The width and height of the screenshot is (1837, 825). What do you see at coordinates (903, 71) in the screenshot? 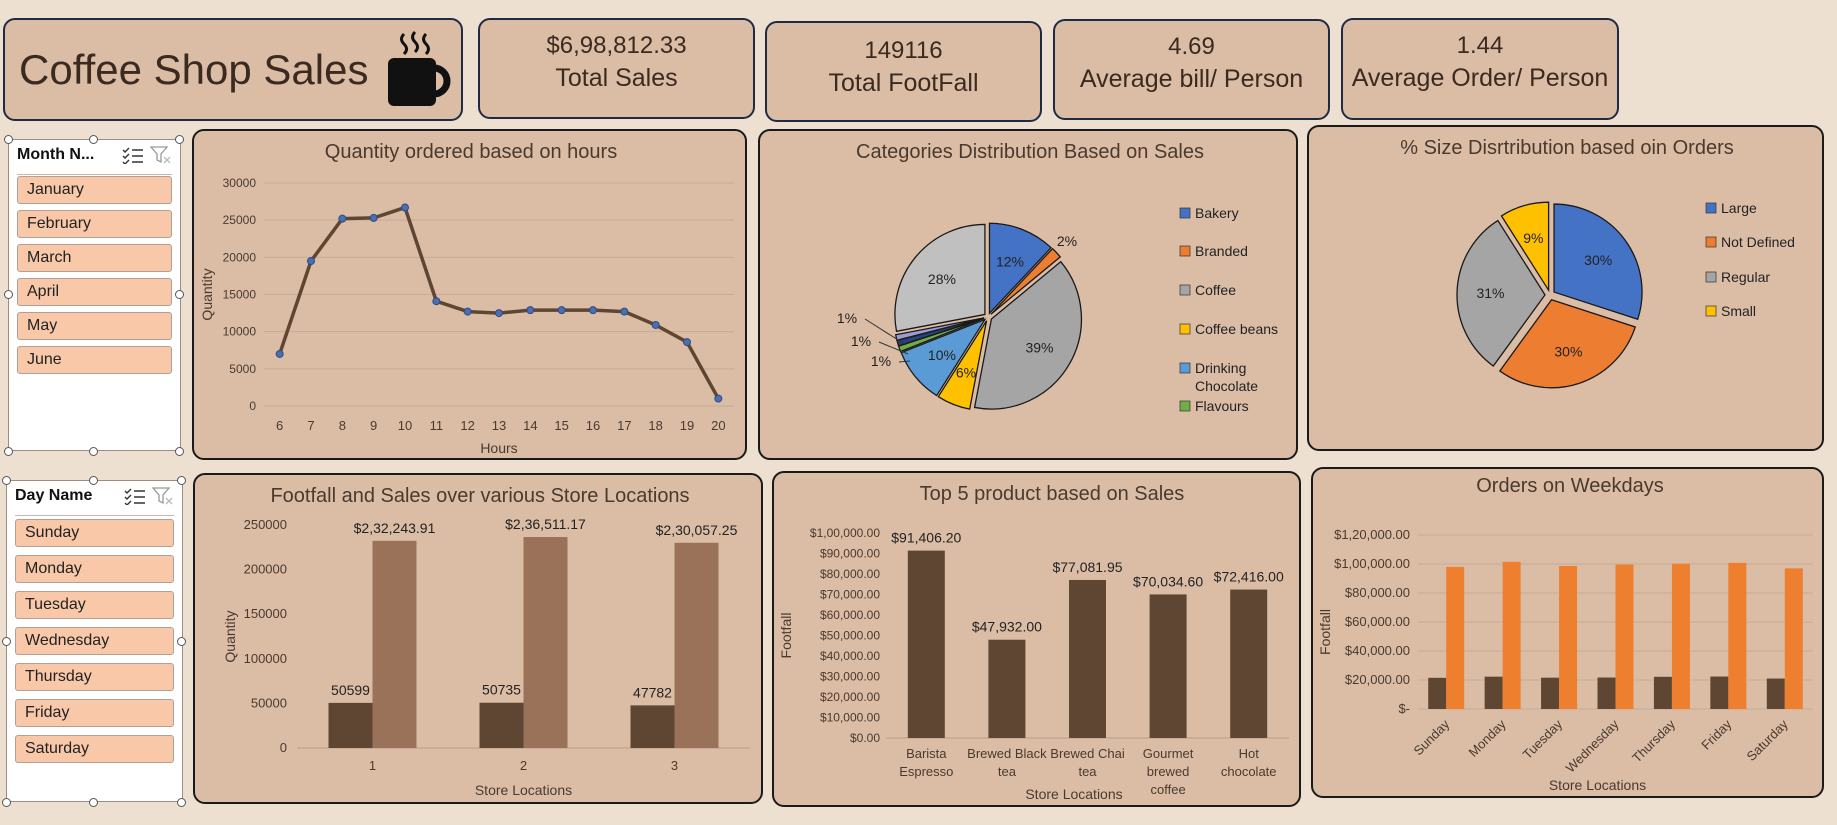
I see `kpi-total-footfall: 149116 Total FootFall` at bounding box center [903, 71].